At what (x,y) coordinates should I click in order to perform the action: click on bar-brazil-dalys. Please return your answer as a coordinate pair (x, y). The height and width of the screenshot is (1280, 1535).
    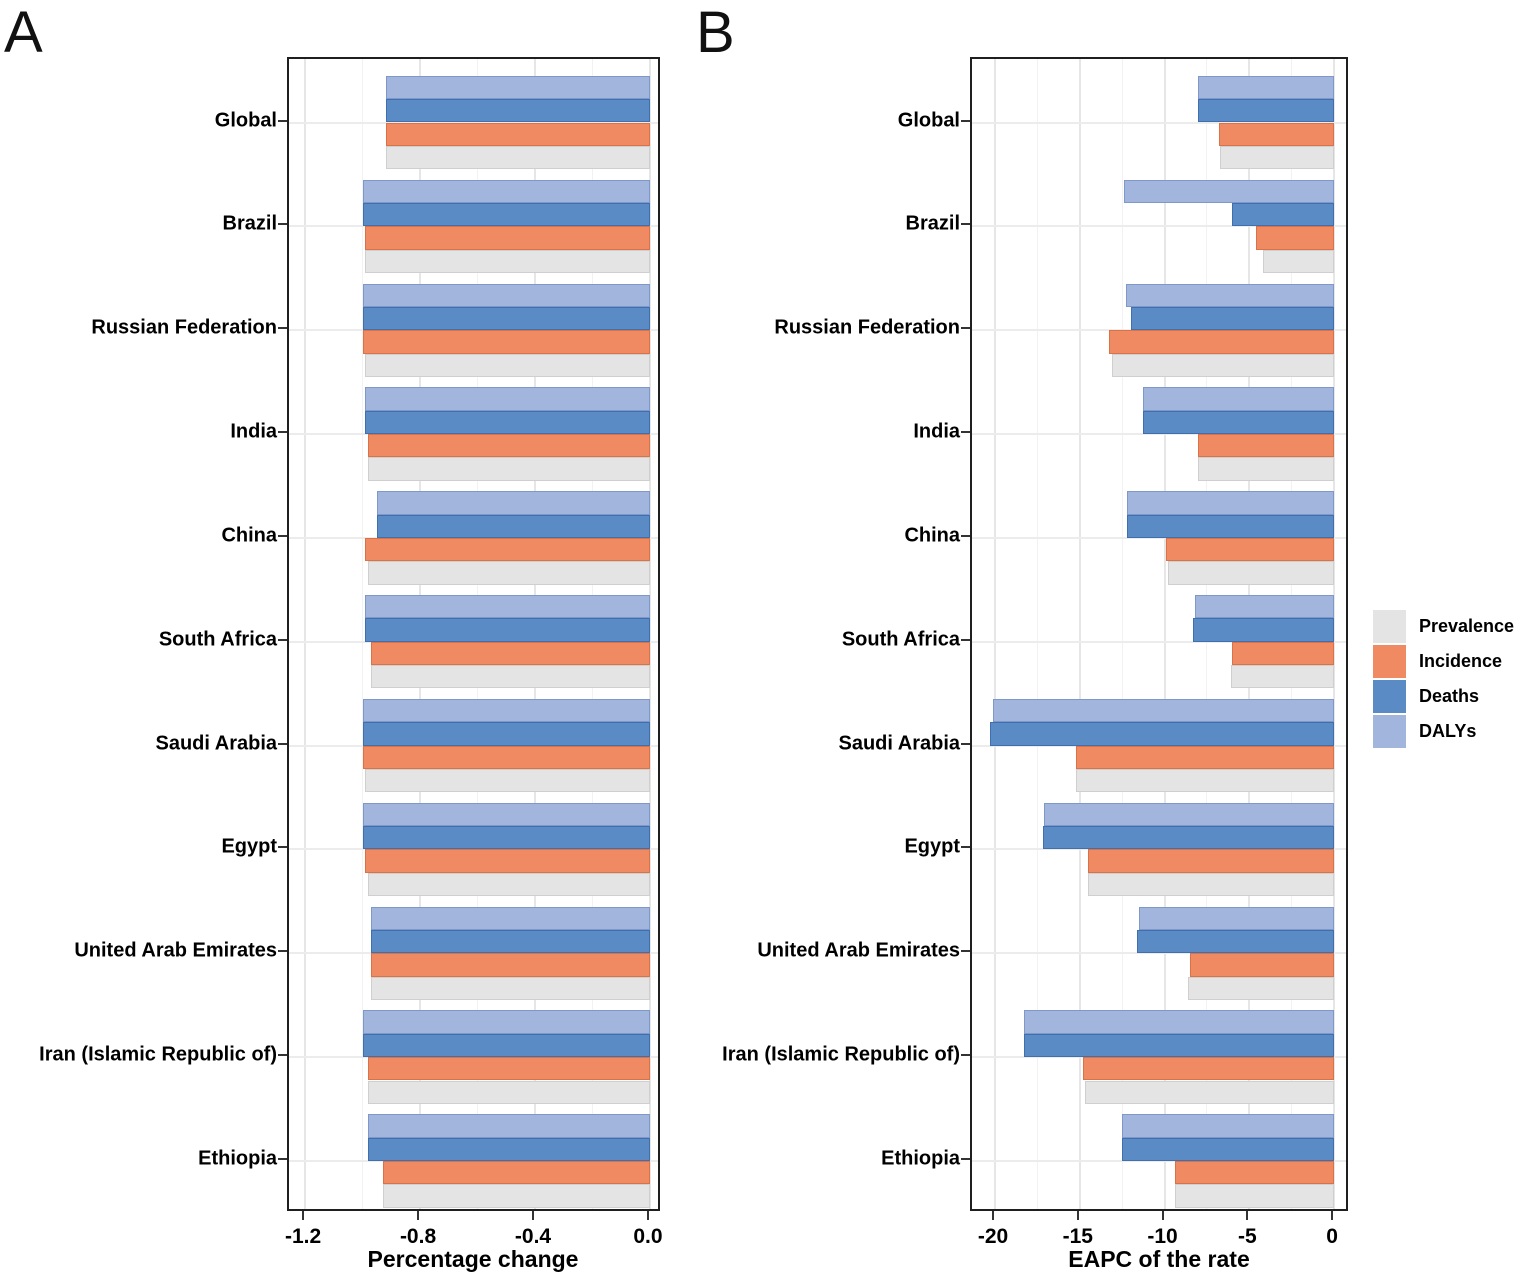
    Looking at the image, I should click on (1229, 191).